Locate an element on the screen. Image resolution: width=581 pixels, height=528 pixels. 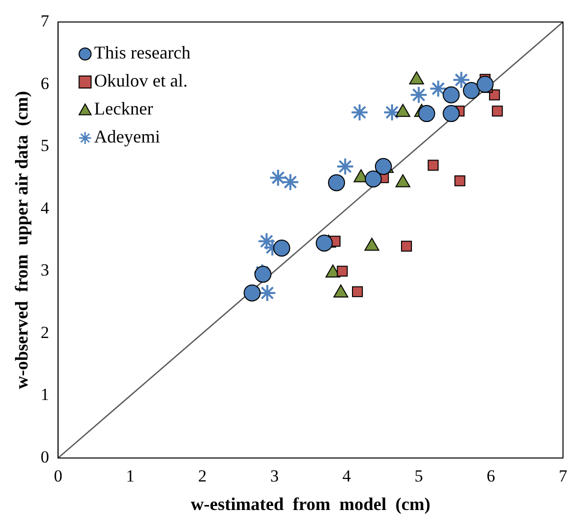
x-tick-label: 2 is located at coordinates (202, 476).